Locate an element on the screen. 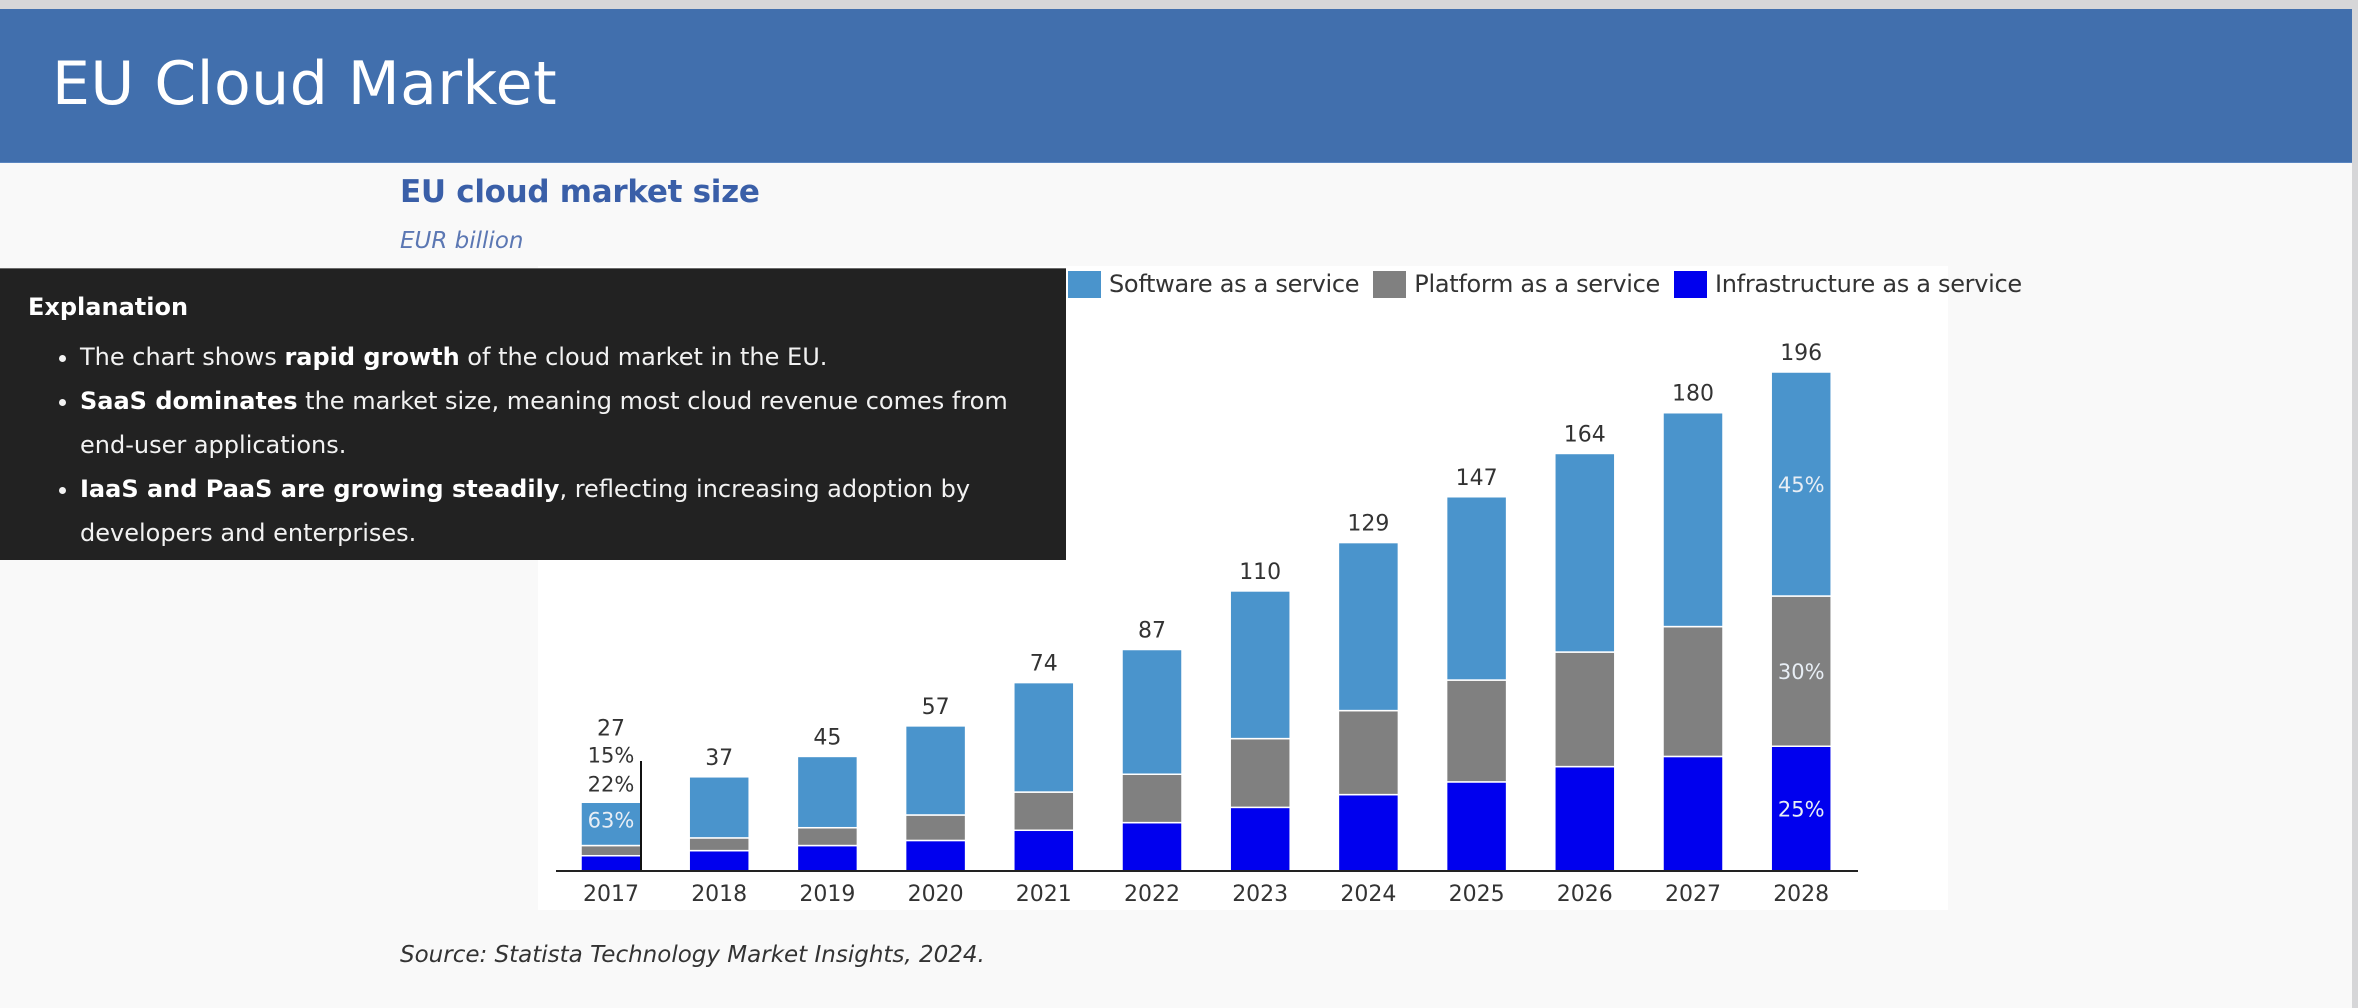 The width and height of the screenshot is (2358, 1008). bullet-emphasis: IaaS and PaaS are growing steadily is located at coordinates (320, 489).